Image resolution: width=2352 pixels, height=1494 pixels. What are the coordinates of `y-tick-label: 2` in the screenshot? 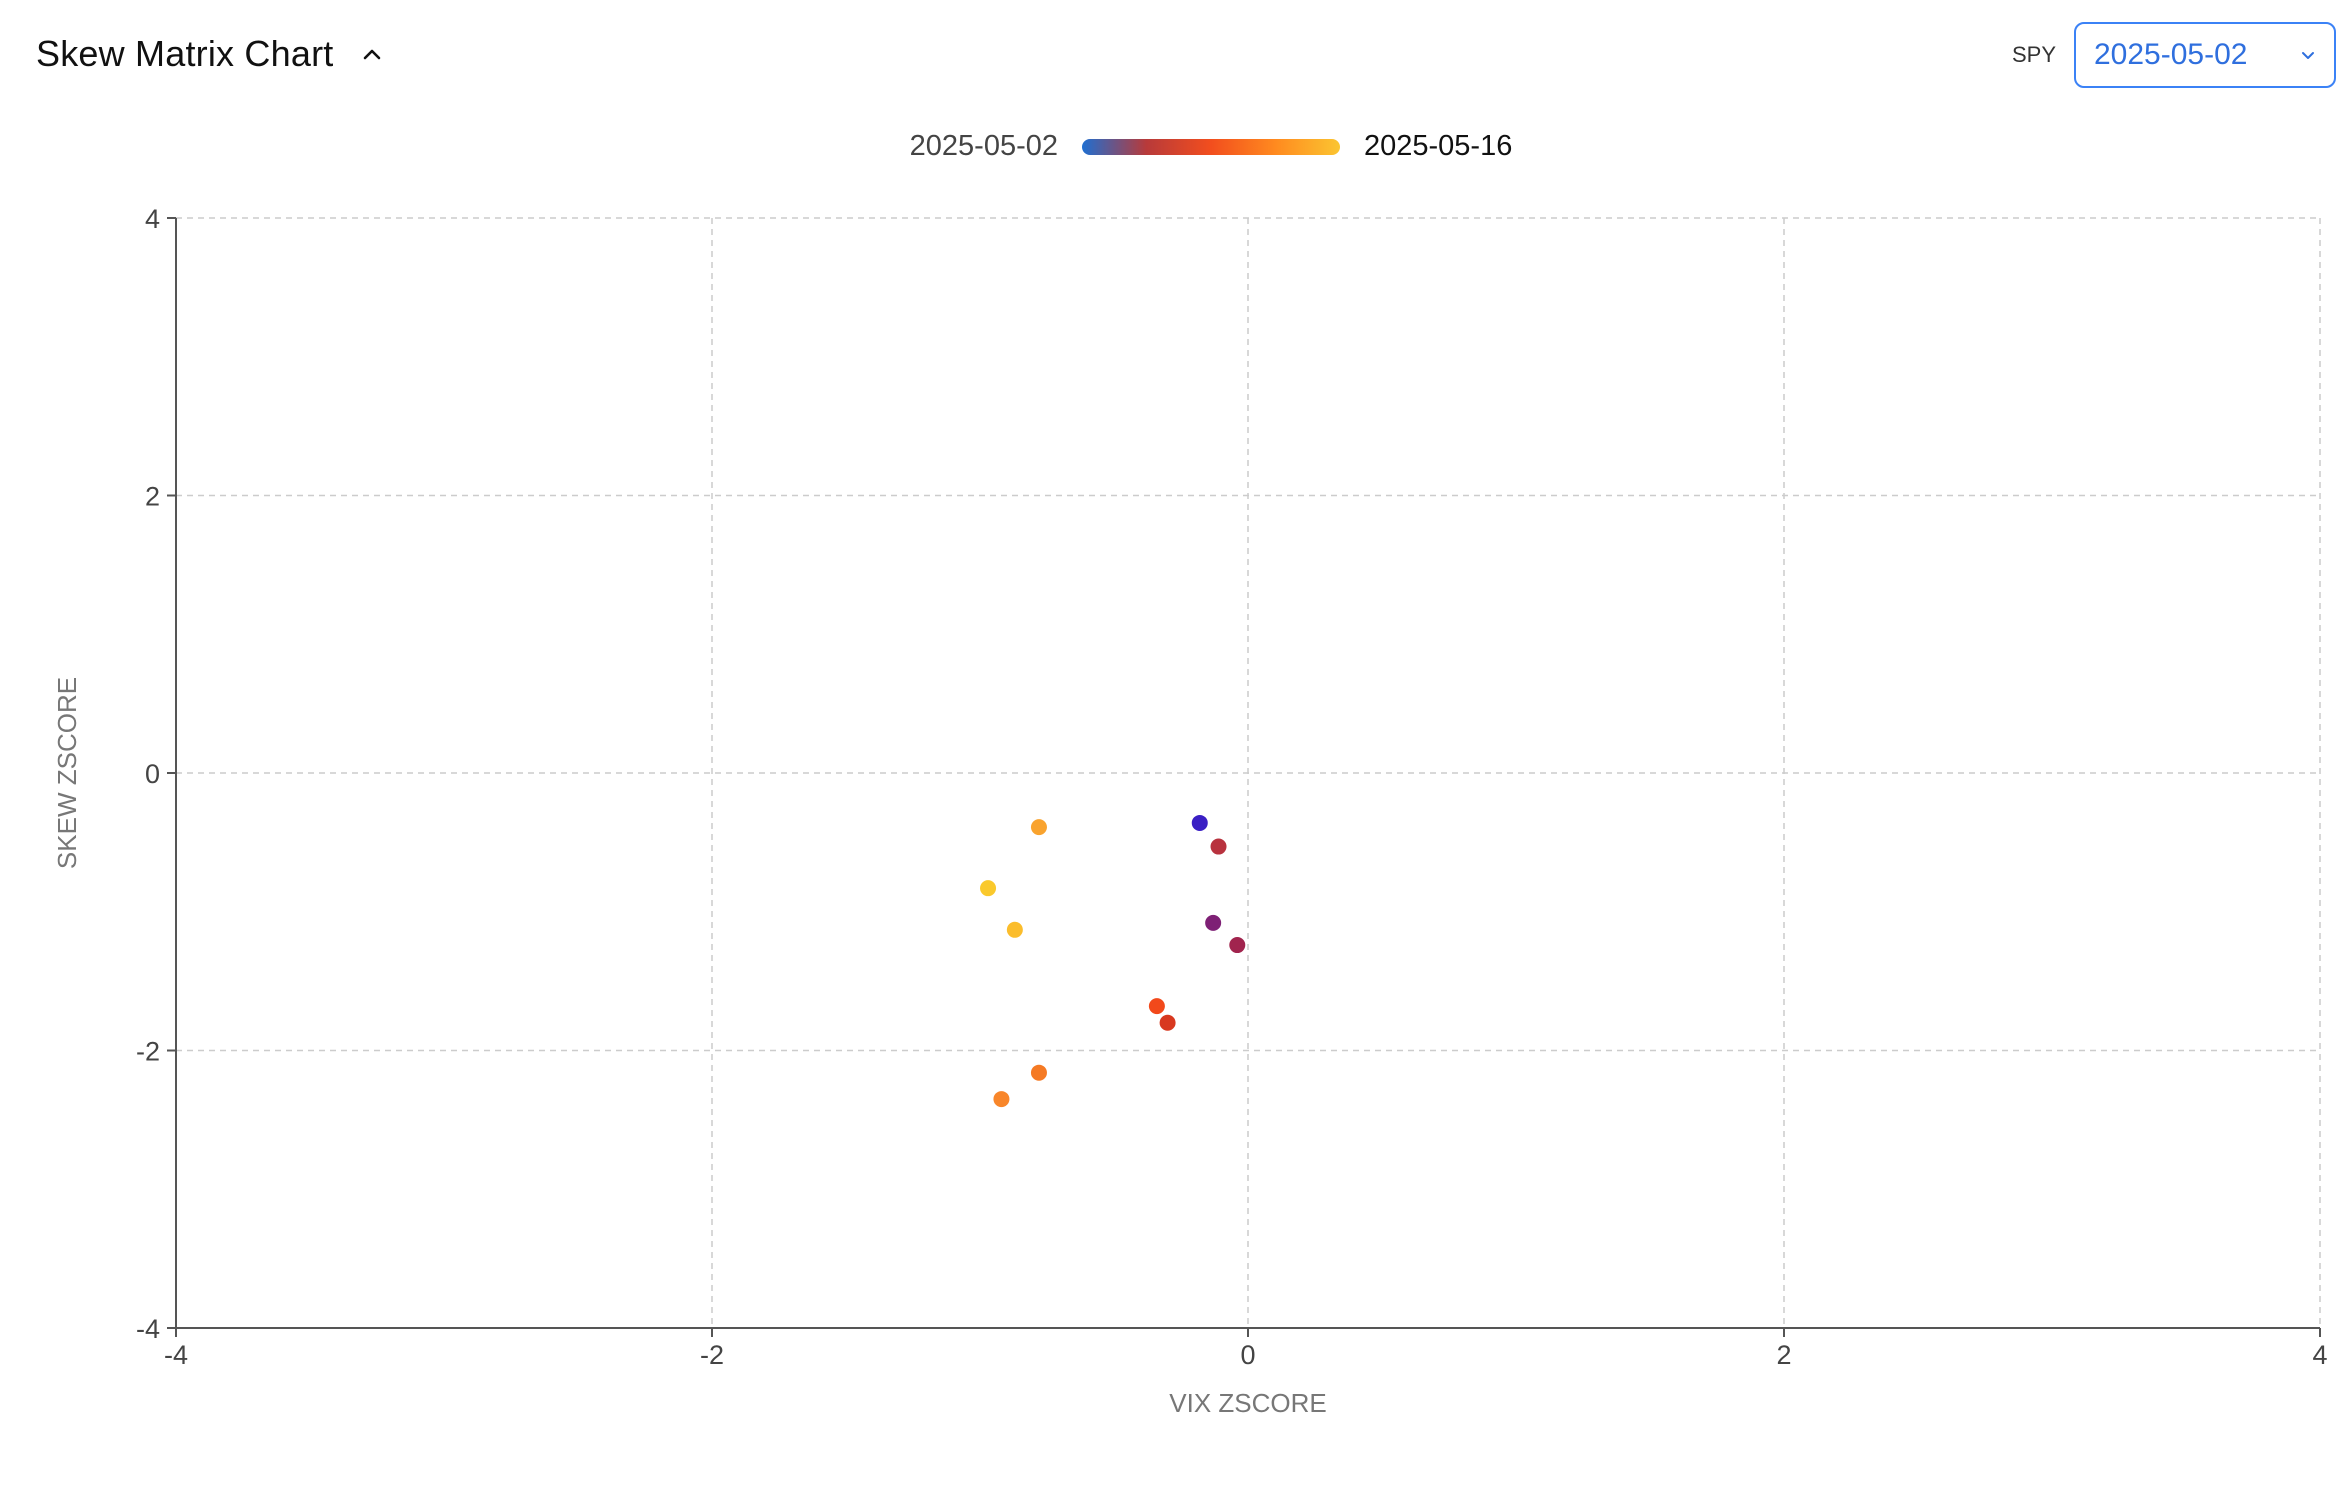 It's located at (152, 497).